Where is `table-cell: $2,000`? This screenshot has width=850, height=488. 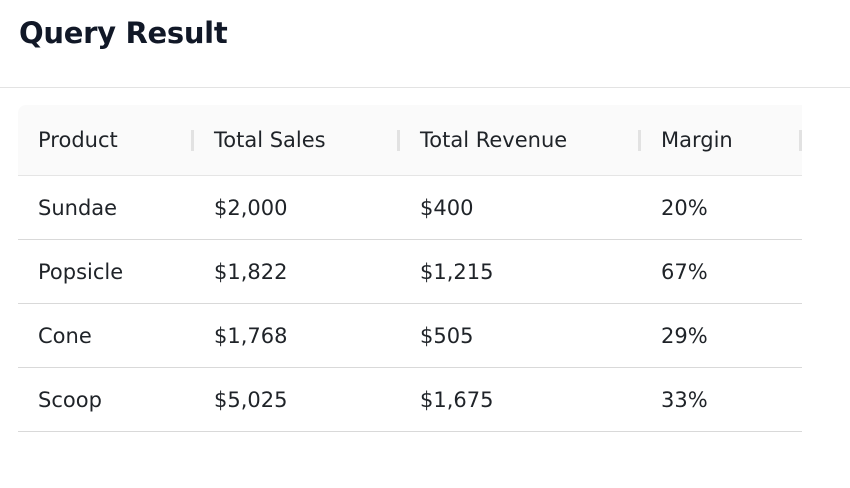 table-cell: $2,000 is located at coordinates (297, 207).